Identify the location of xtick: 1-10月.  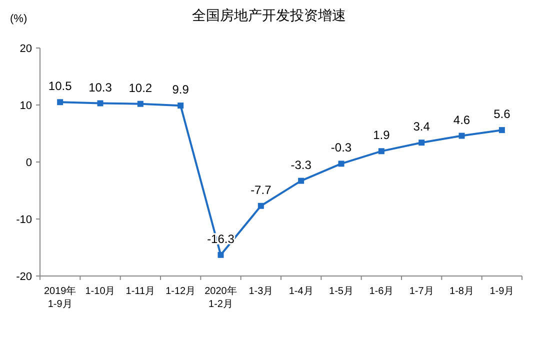
(100, 291).